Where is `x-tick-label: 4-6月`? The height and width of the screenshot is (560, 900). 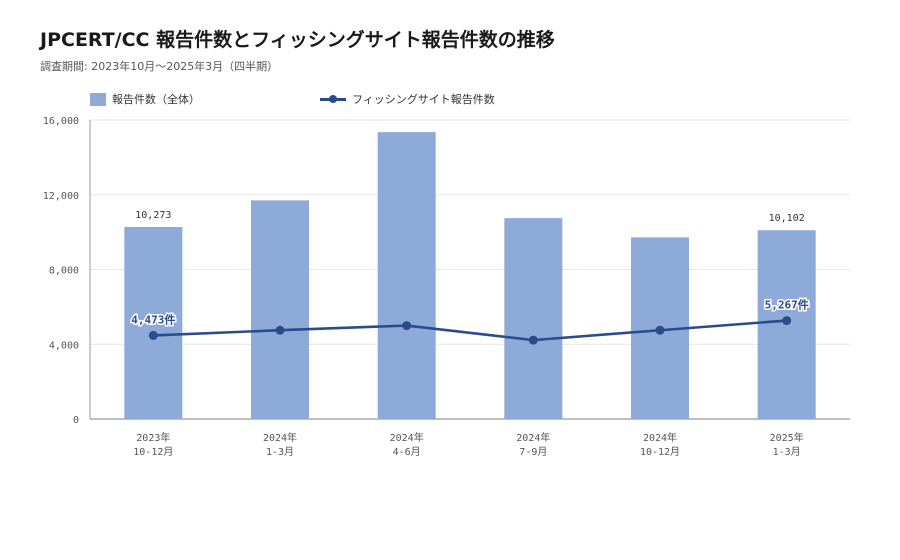
x-tick-label: 4-6月 is located at coordinates (407, 452).